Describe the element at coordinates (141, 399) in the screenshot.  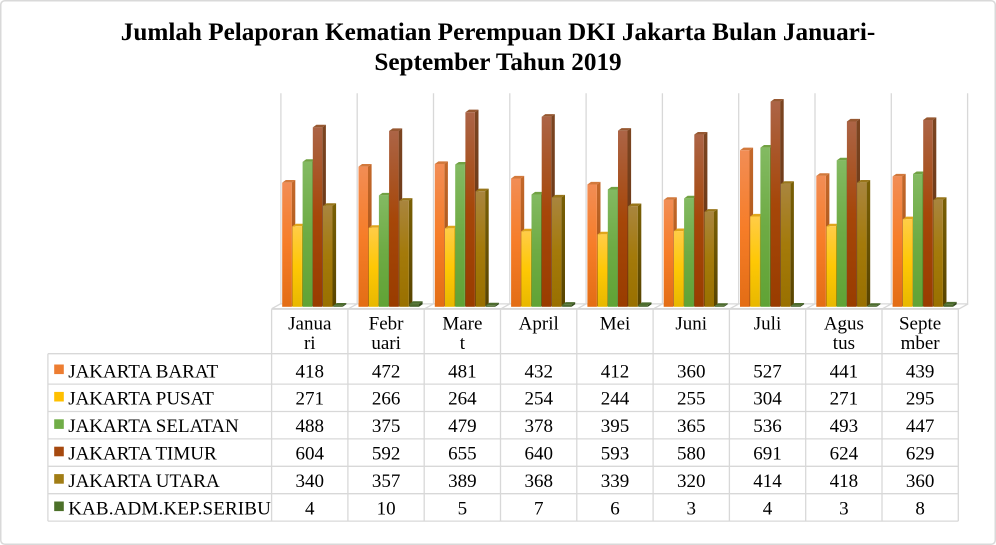
I see `svg-text: JAKARTA PUSAT` at that location.